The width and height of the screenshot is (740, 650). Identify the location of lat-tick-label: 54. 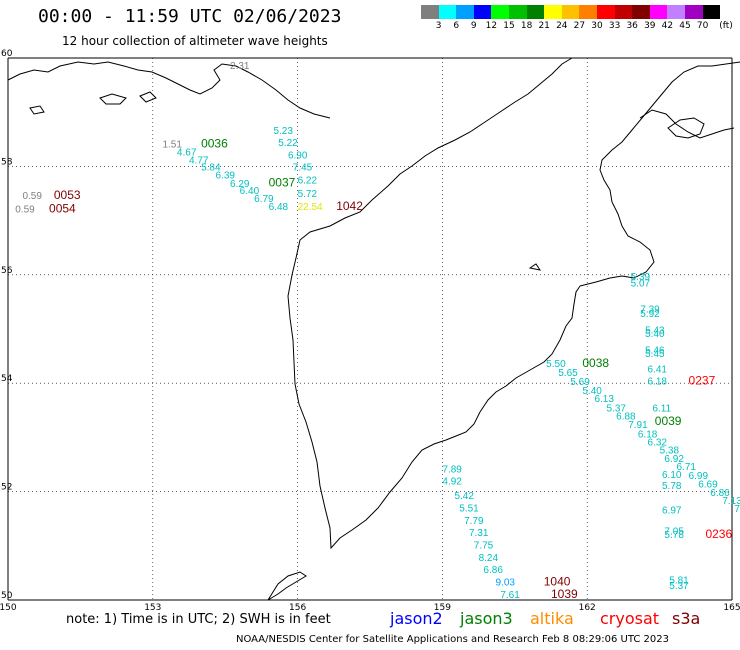
(7, 379).